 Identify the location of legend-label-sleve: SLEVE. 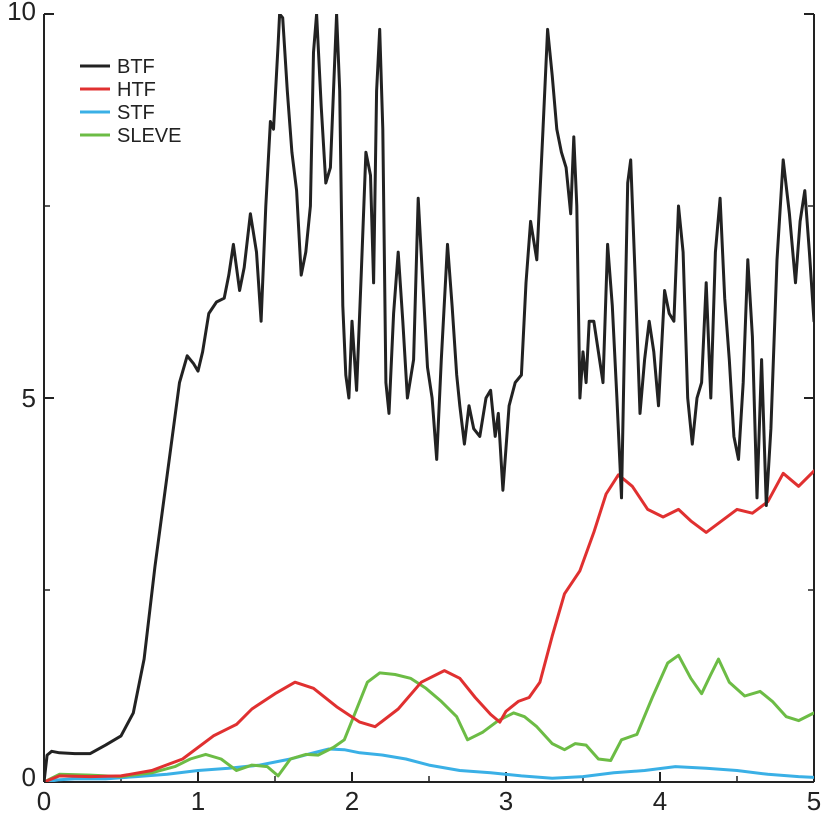
(149, 136).